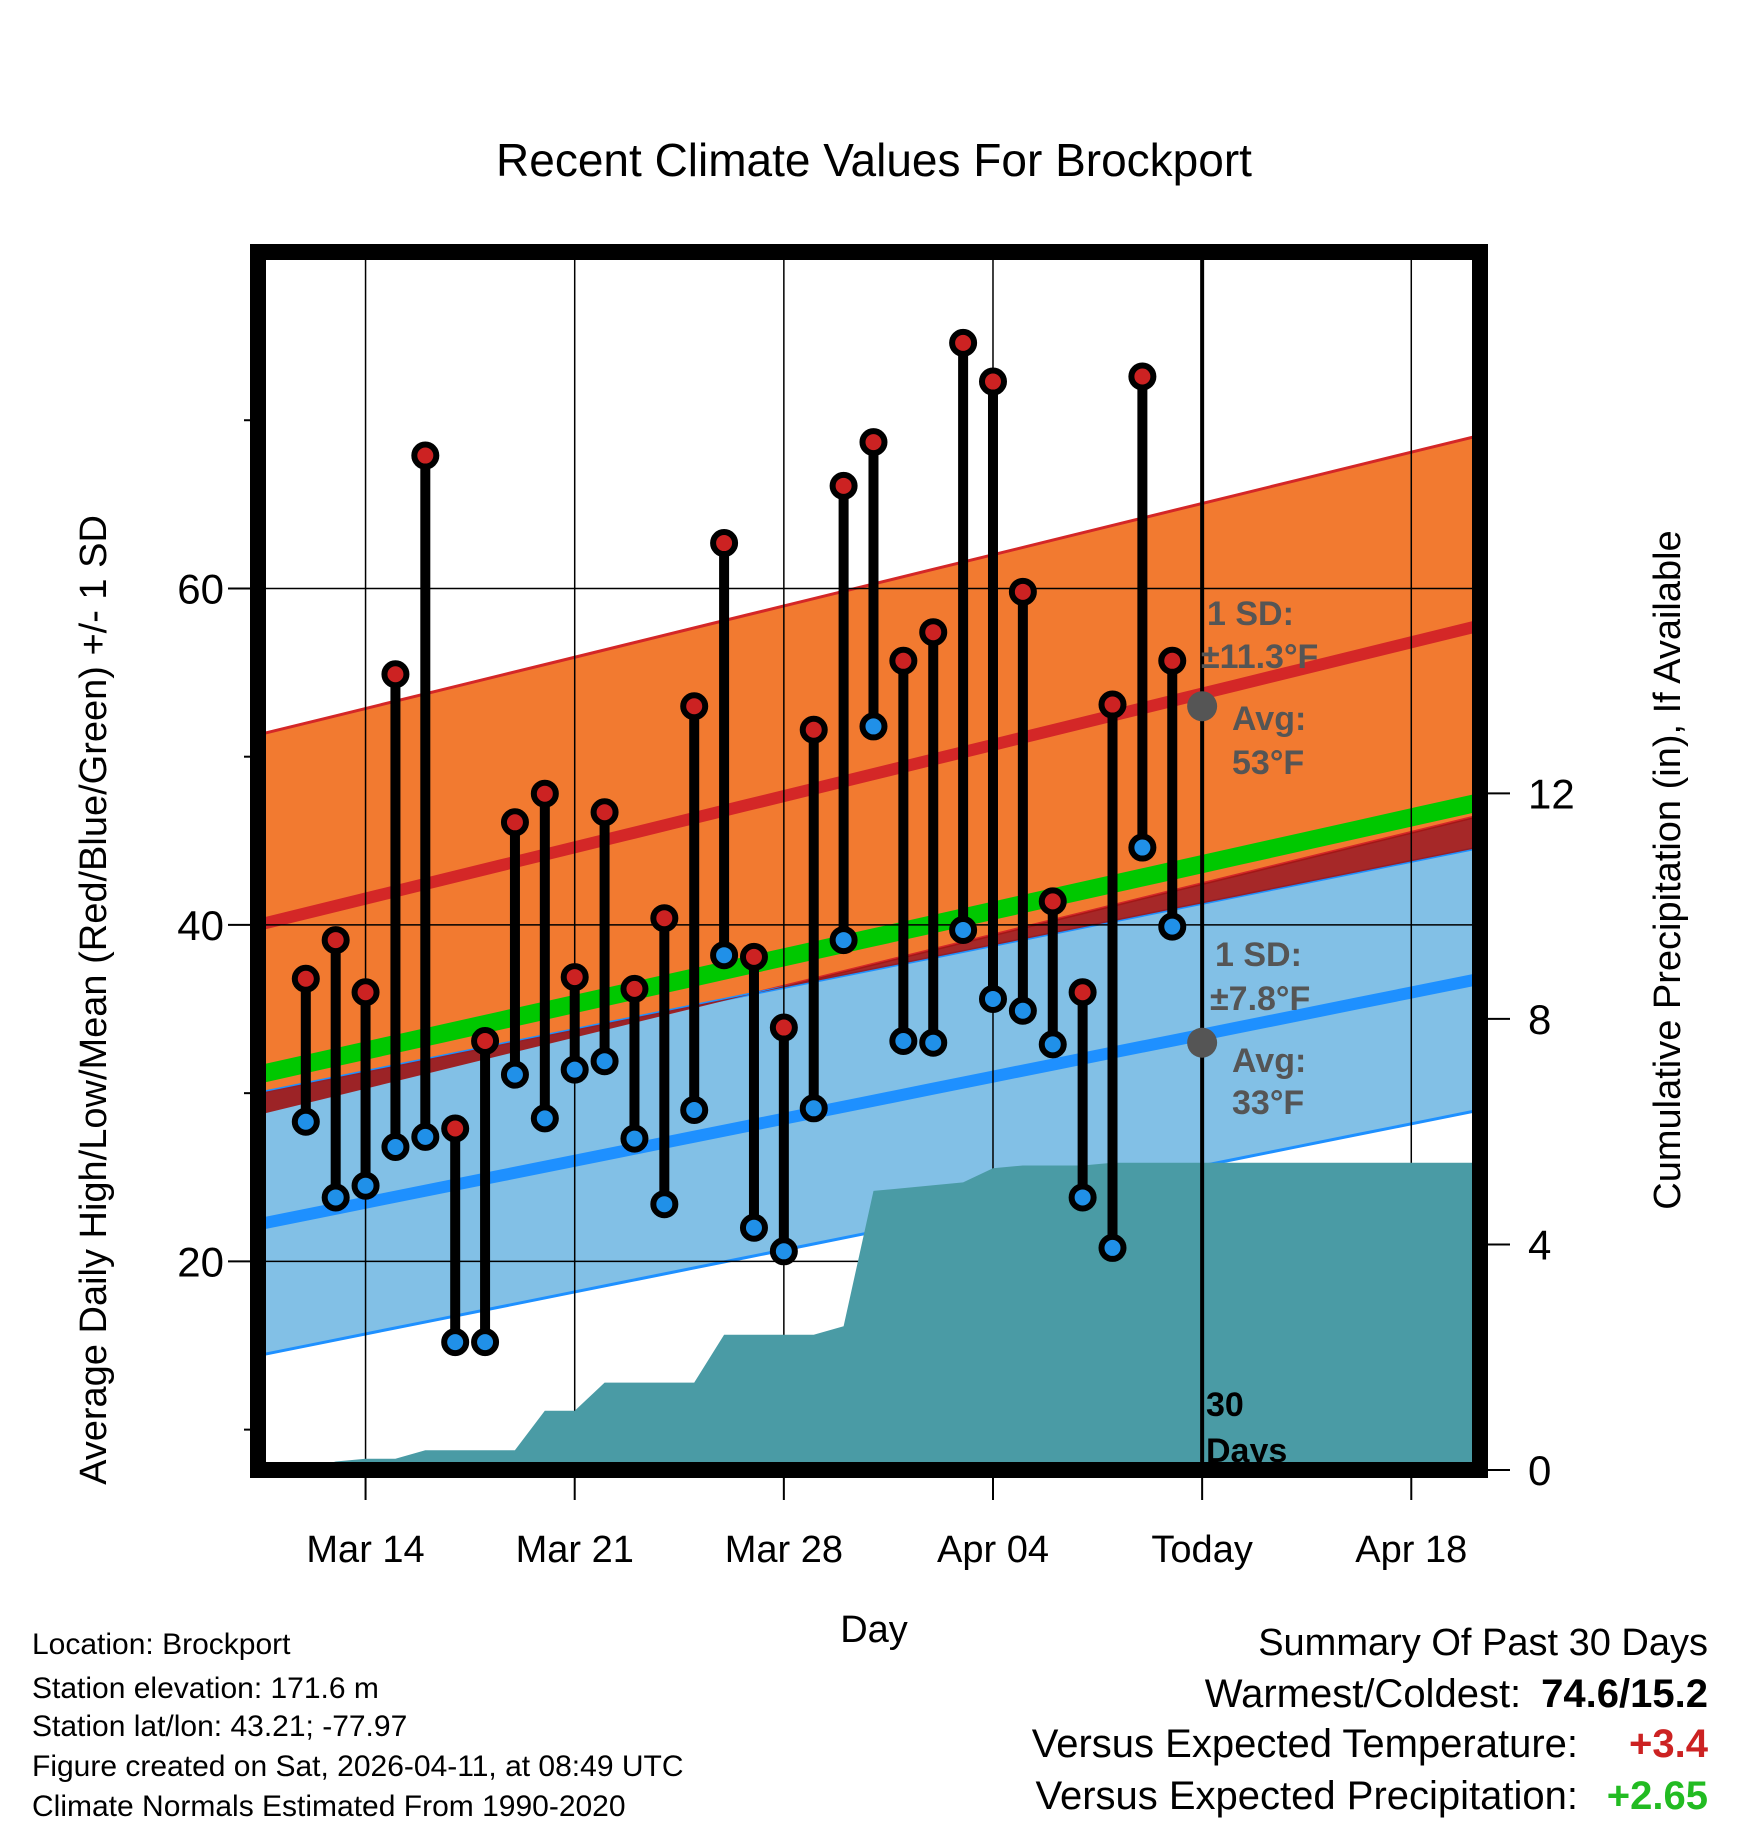 The height and width of the screenshot is (1828, 1748). Describe the element at coordinates (1551, 793) in the screenshot. I see `y2-tick-label: 12` at that location.